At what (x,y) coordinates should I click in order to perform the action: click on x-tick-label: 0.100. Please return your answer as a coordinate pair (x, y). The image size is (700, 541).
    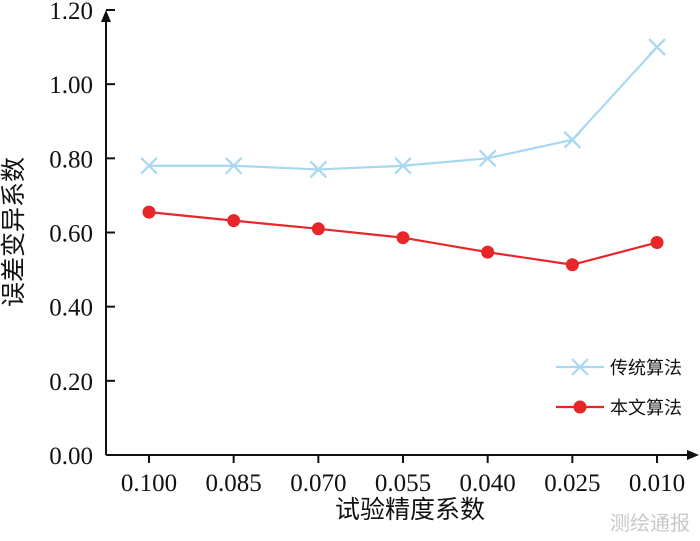
    Looking at the image, I should click on (149, 483).